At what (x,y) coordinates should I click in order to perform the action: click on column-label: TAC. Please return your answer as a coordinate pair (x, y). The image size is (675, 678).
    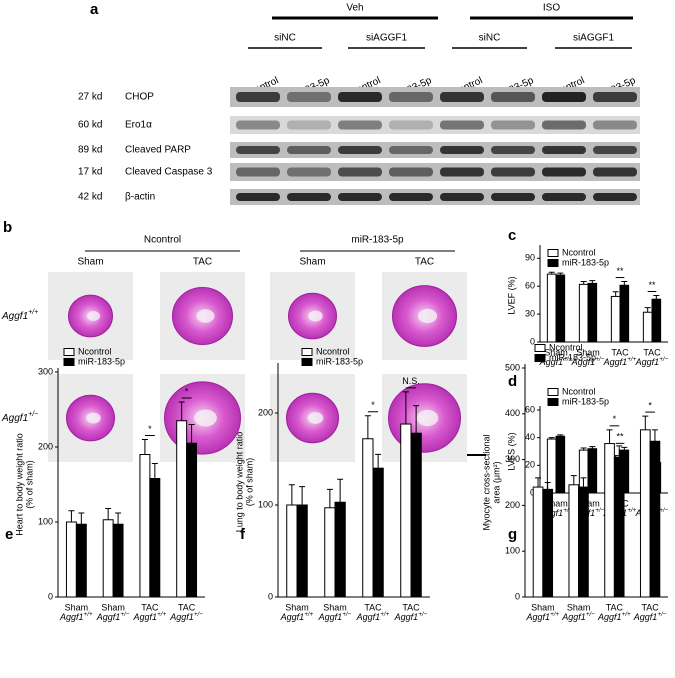
    Looking at the image, I should click on (424, 262).